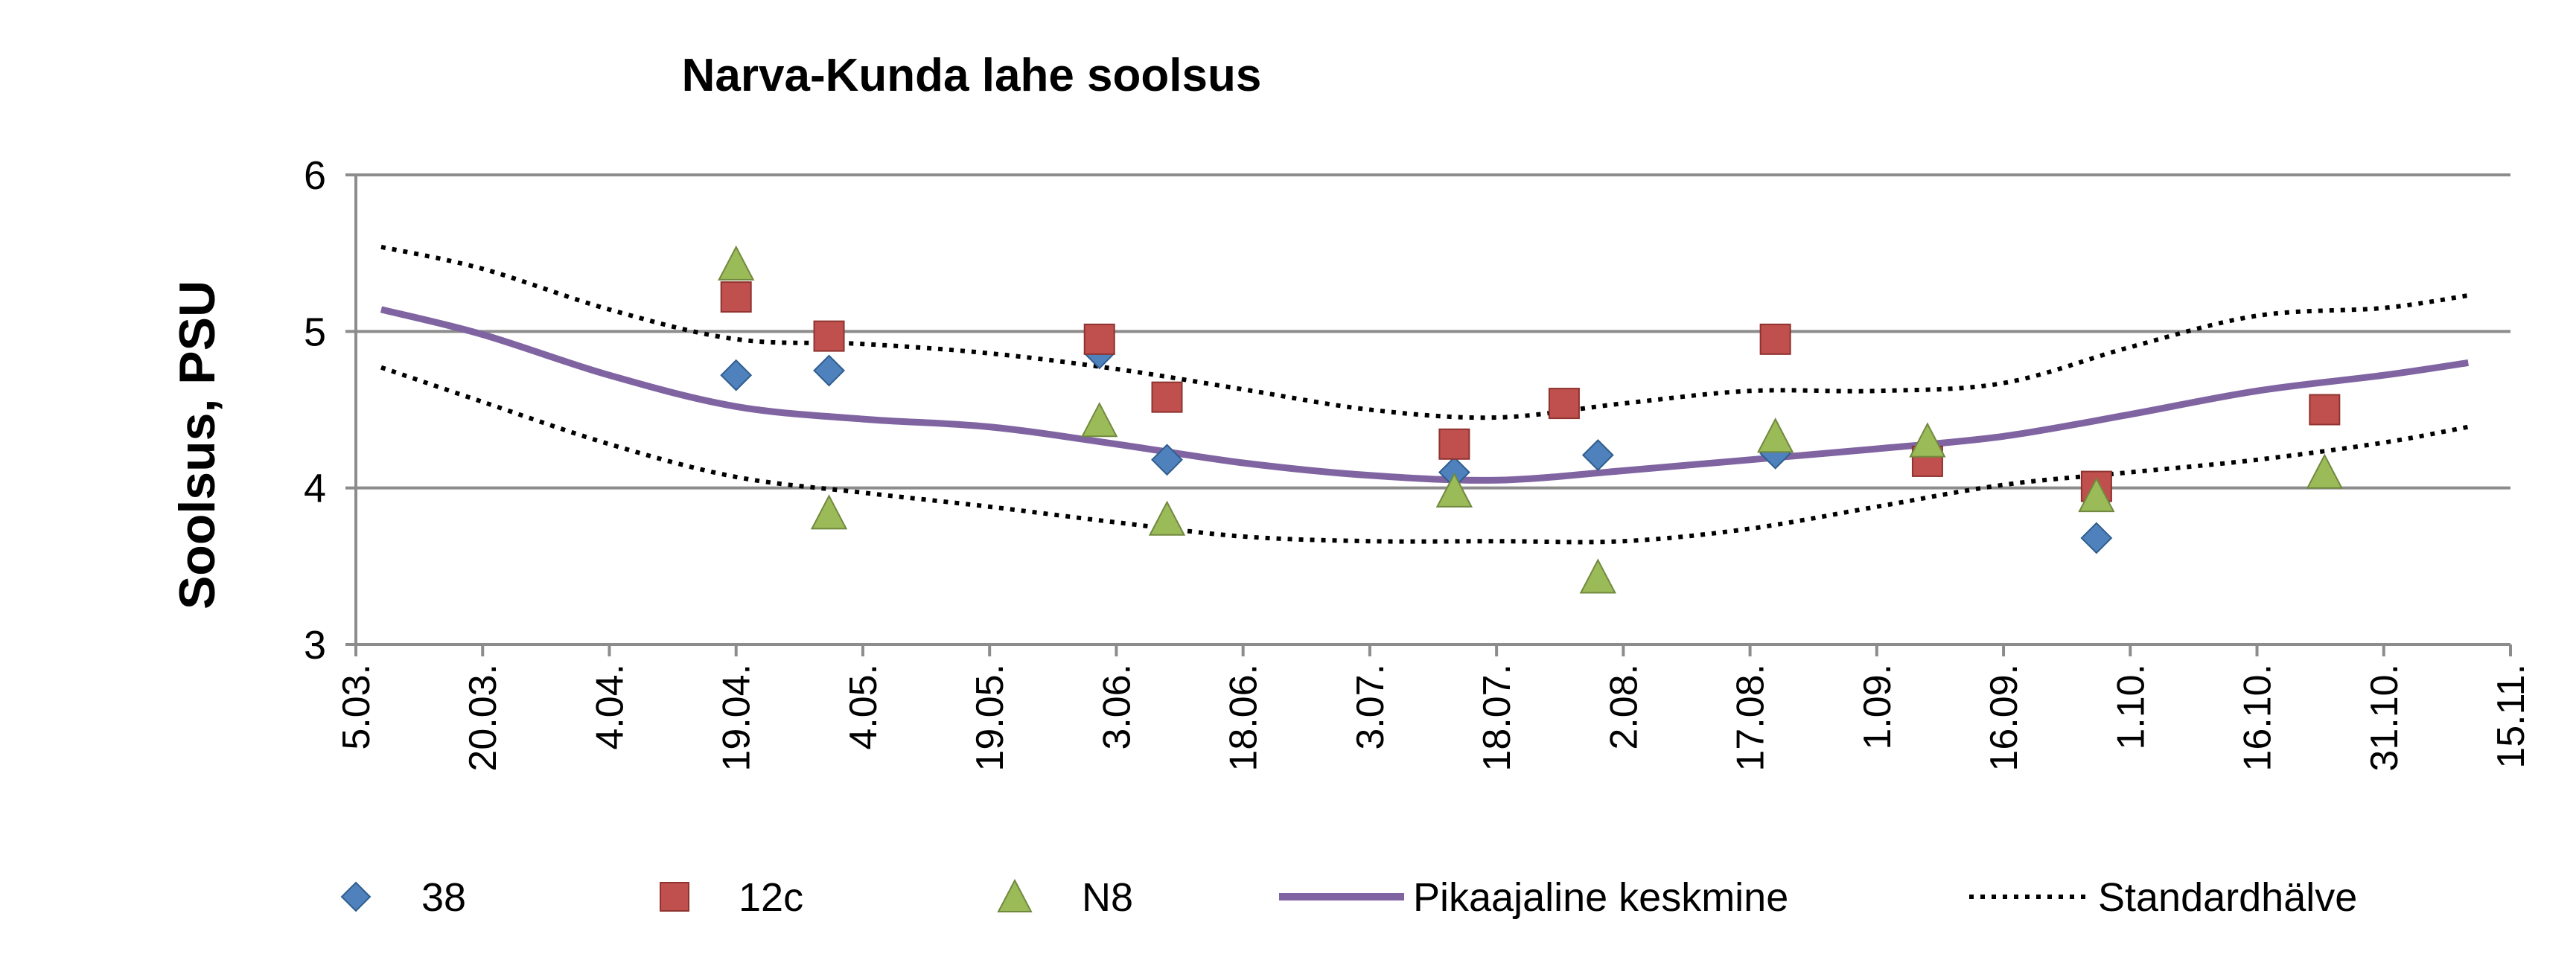  I want to click on legend-item-2: N8, so click(1065, 897).